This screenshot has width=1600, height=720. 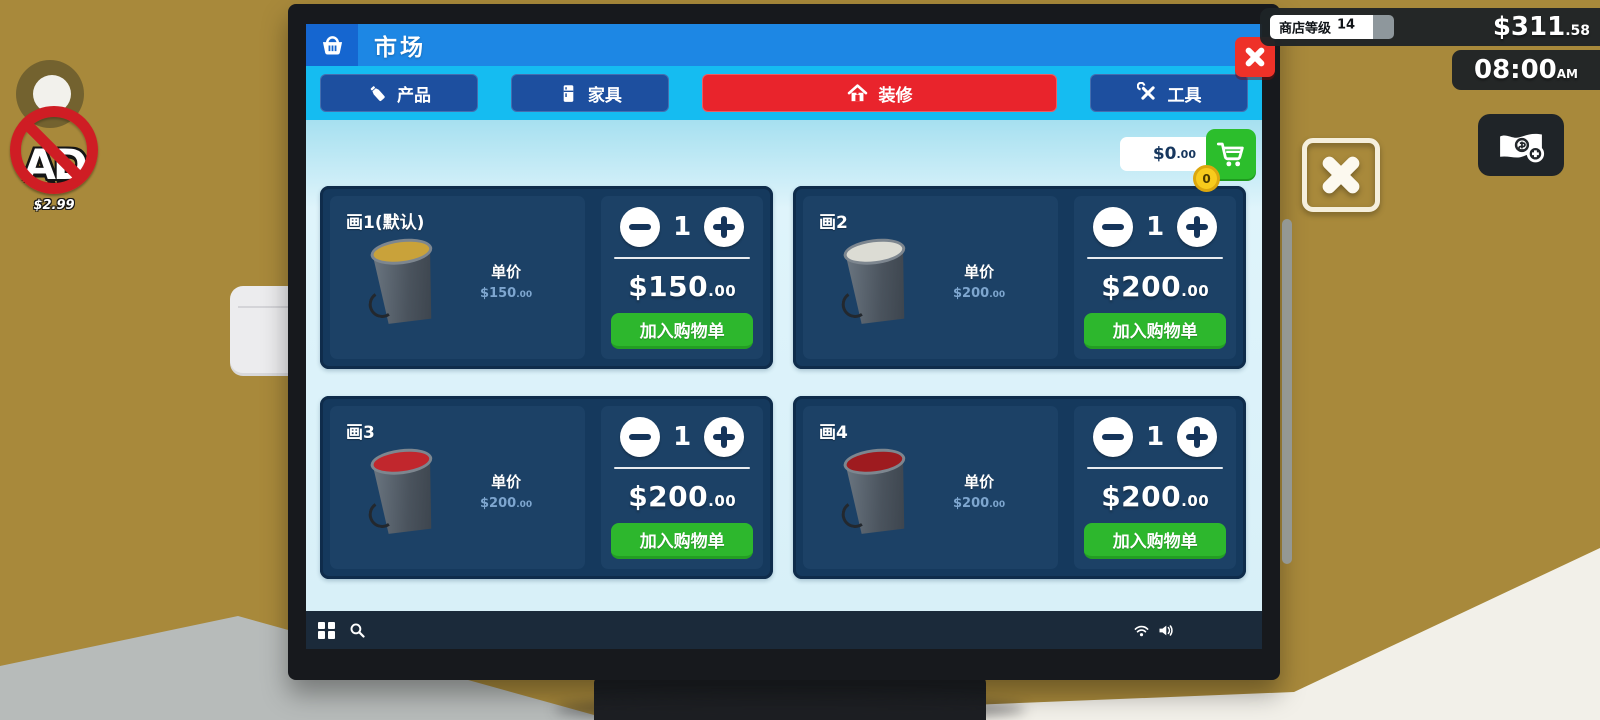 I want to click on shop-level-panel: 商店等级 14 $311.58, so click(x=1430, y=27).